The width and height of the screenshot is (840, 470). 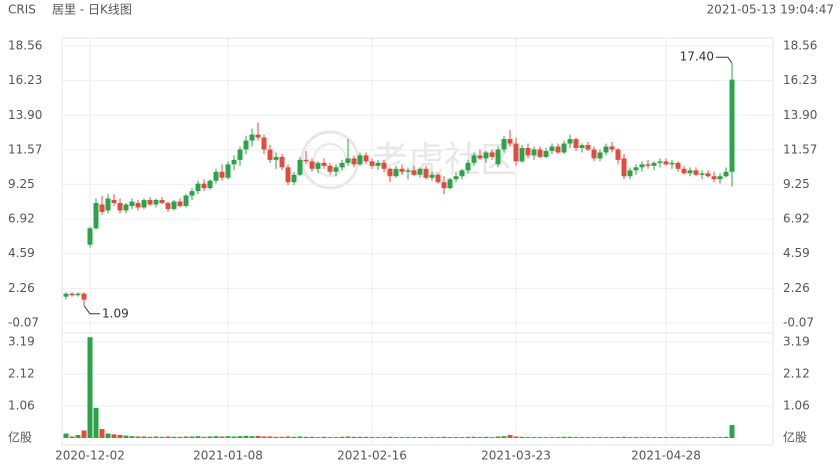 I want to click on y-tick-label: 18.56, so click(x=25, y=46).